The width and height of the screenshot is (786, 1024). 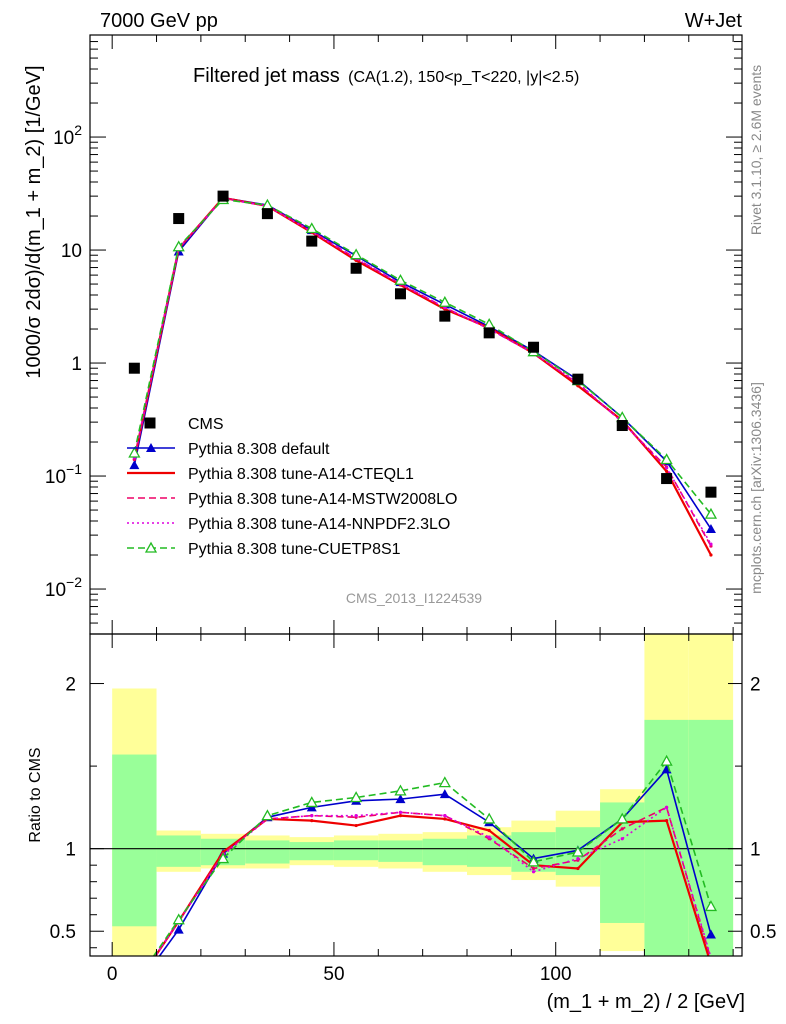 What do you see at coordinates (70, 685) in the screenshot?
I see `ratio-tick-label-left-2: 2` at bounding box center [70, 685].